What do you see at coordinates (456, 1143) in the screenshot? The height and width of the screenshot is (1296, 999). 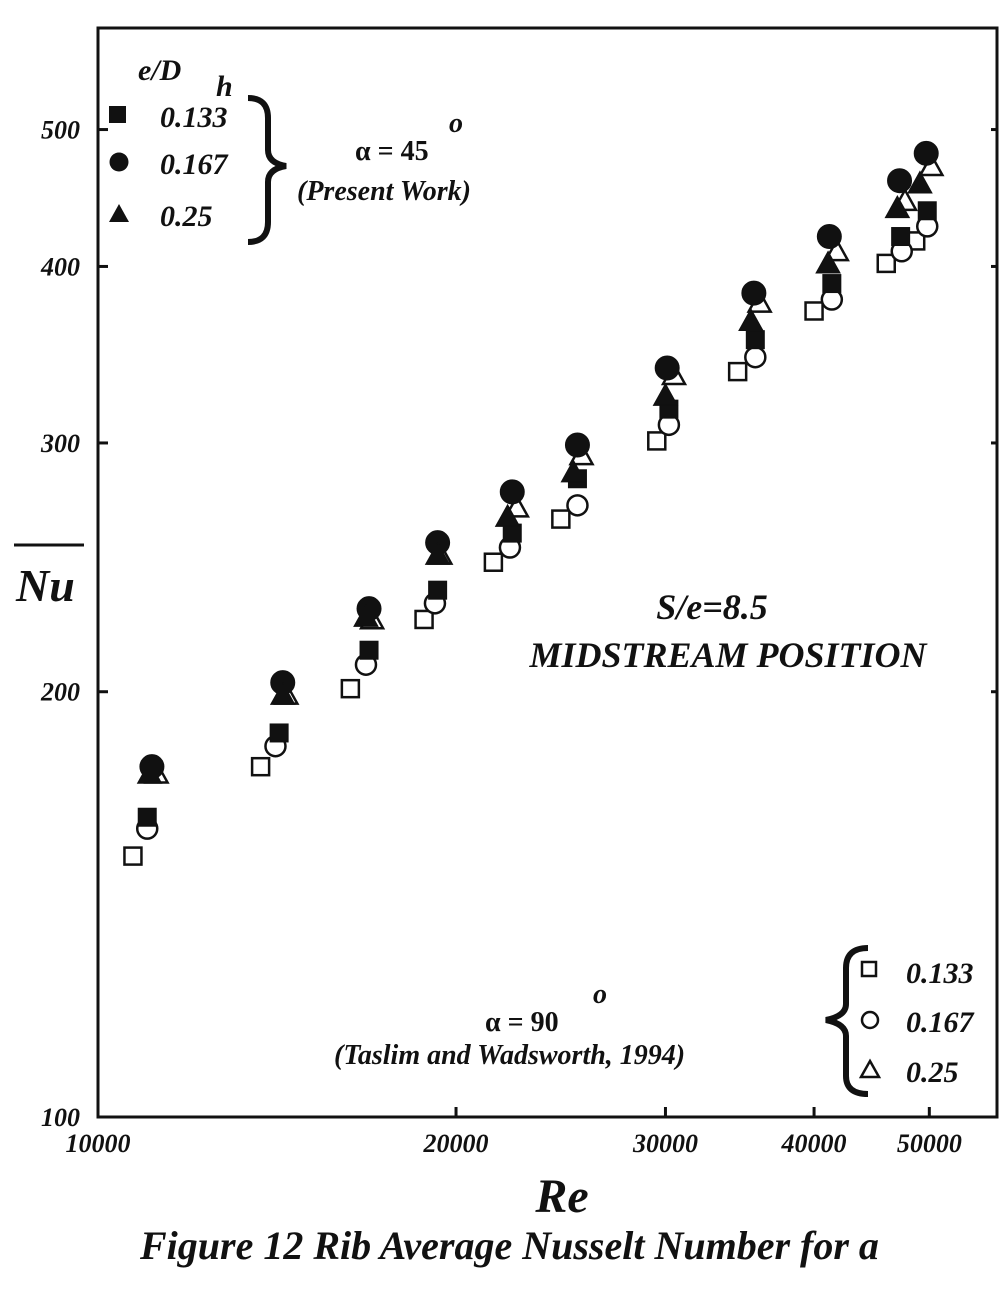 I see `x-tick-label: 20000` at bounding box center [456, 1143].